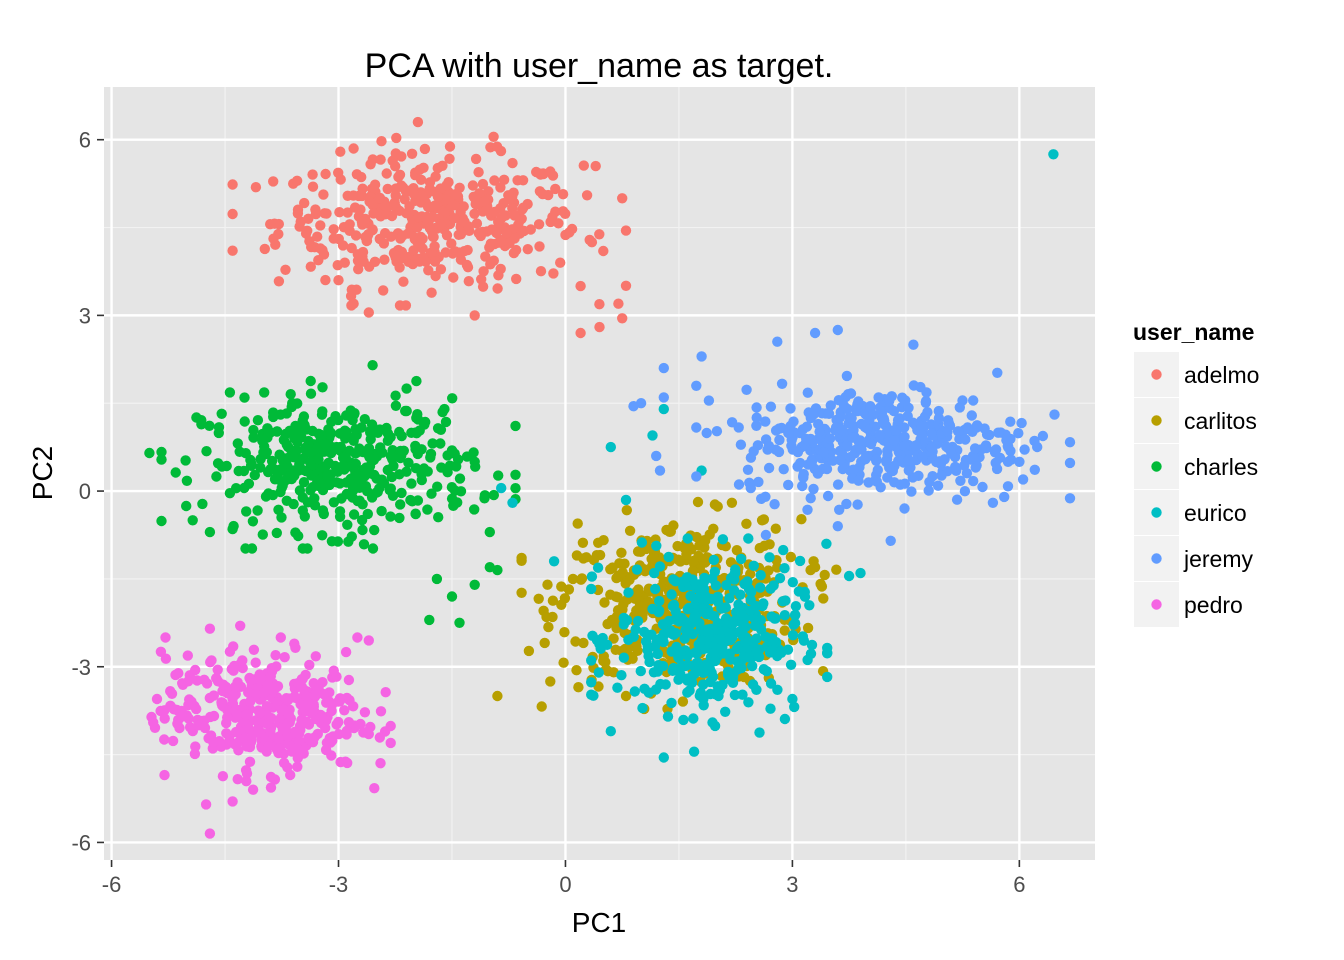  What do you see at coordinates (81, 667) in the screenshot?
I see `y-tick-label: -3` at bounding box center [81, 667].